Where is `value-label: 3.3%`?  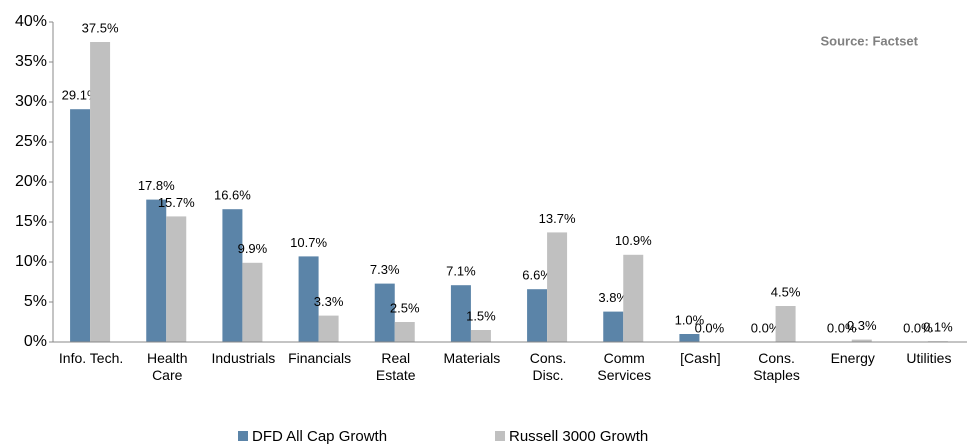 value-label: 3.3% is located at coordinates (329, 301).